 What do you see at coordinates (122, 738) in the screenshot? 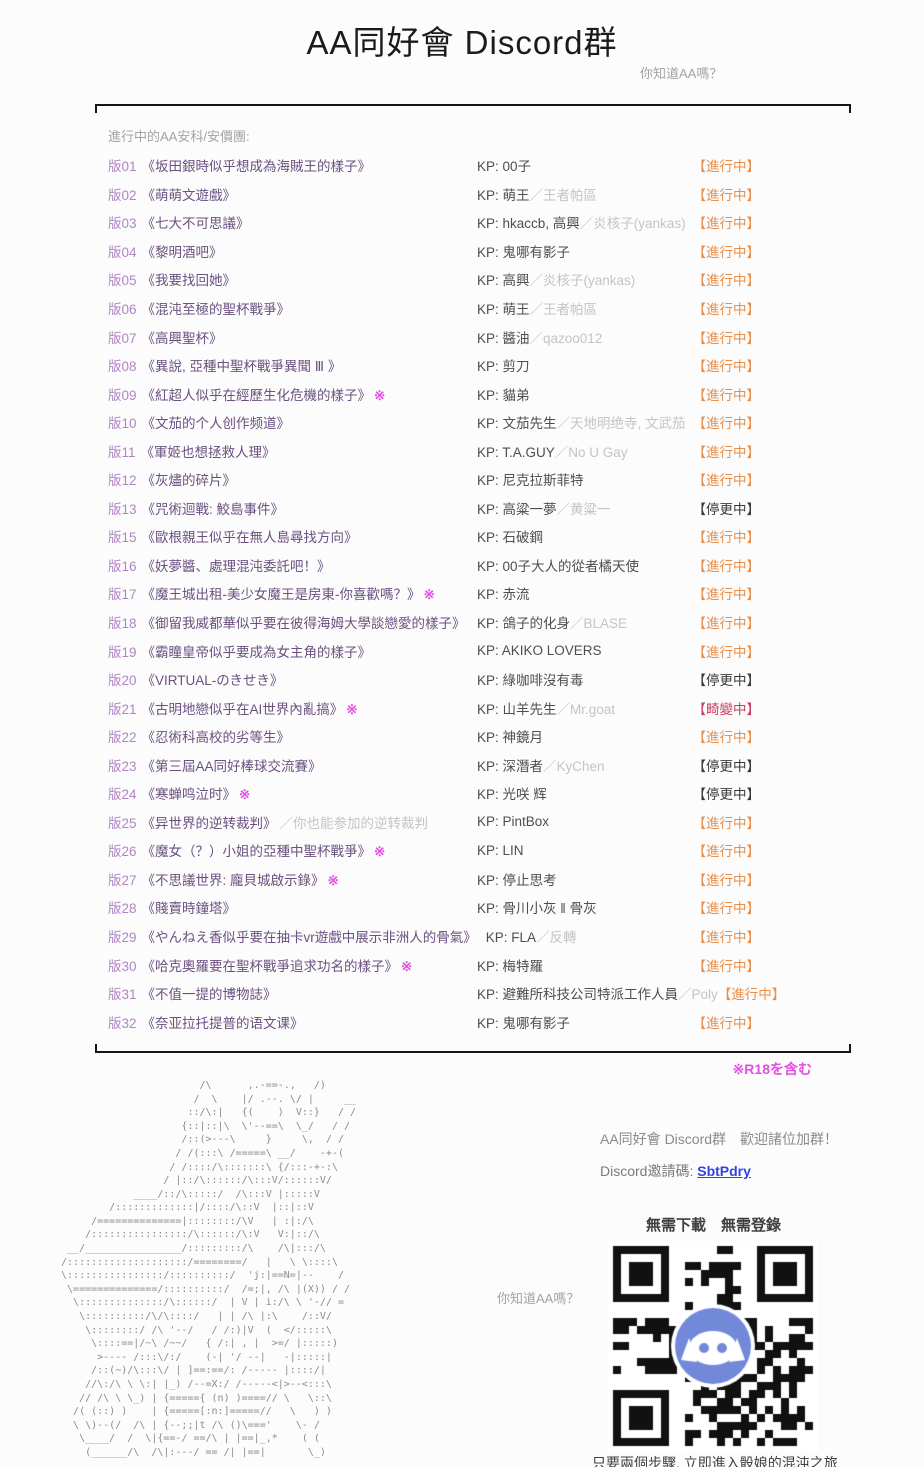
I see `thread-number: 版22` at bounding box center [122, 738].